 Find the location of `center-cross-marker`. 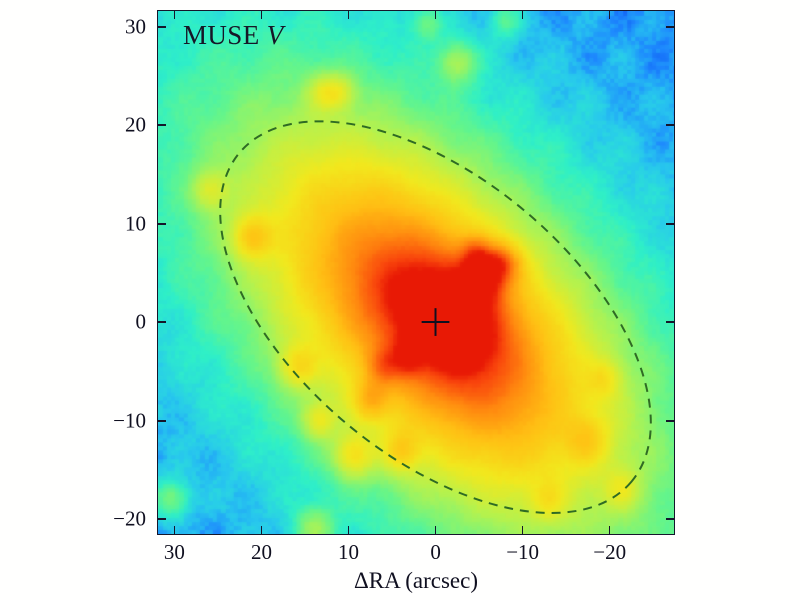

center-cross-marker is located at coordinates (435, 322).